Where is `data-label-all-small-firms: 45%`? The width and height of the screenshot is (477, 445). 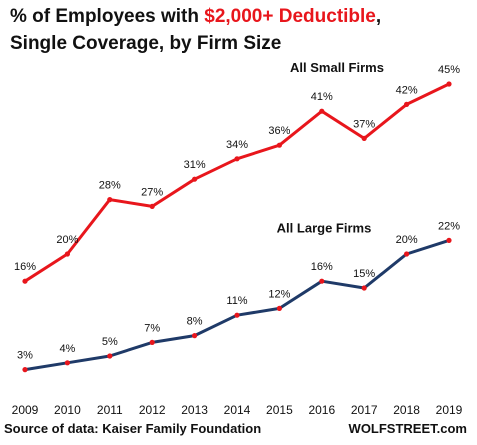 data-label-all-small-firms: 45% is located at coordinates (449, 70).